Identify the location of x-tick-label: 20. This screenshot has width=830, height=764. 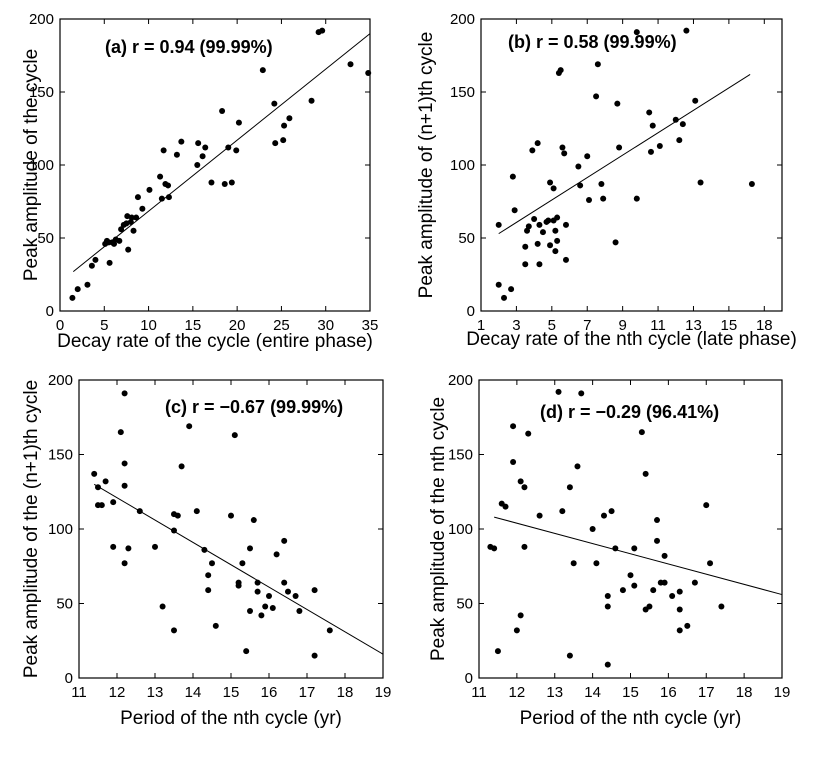
(237, 325).